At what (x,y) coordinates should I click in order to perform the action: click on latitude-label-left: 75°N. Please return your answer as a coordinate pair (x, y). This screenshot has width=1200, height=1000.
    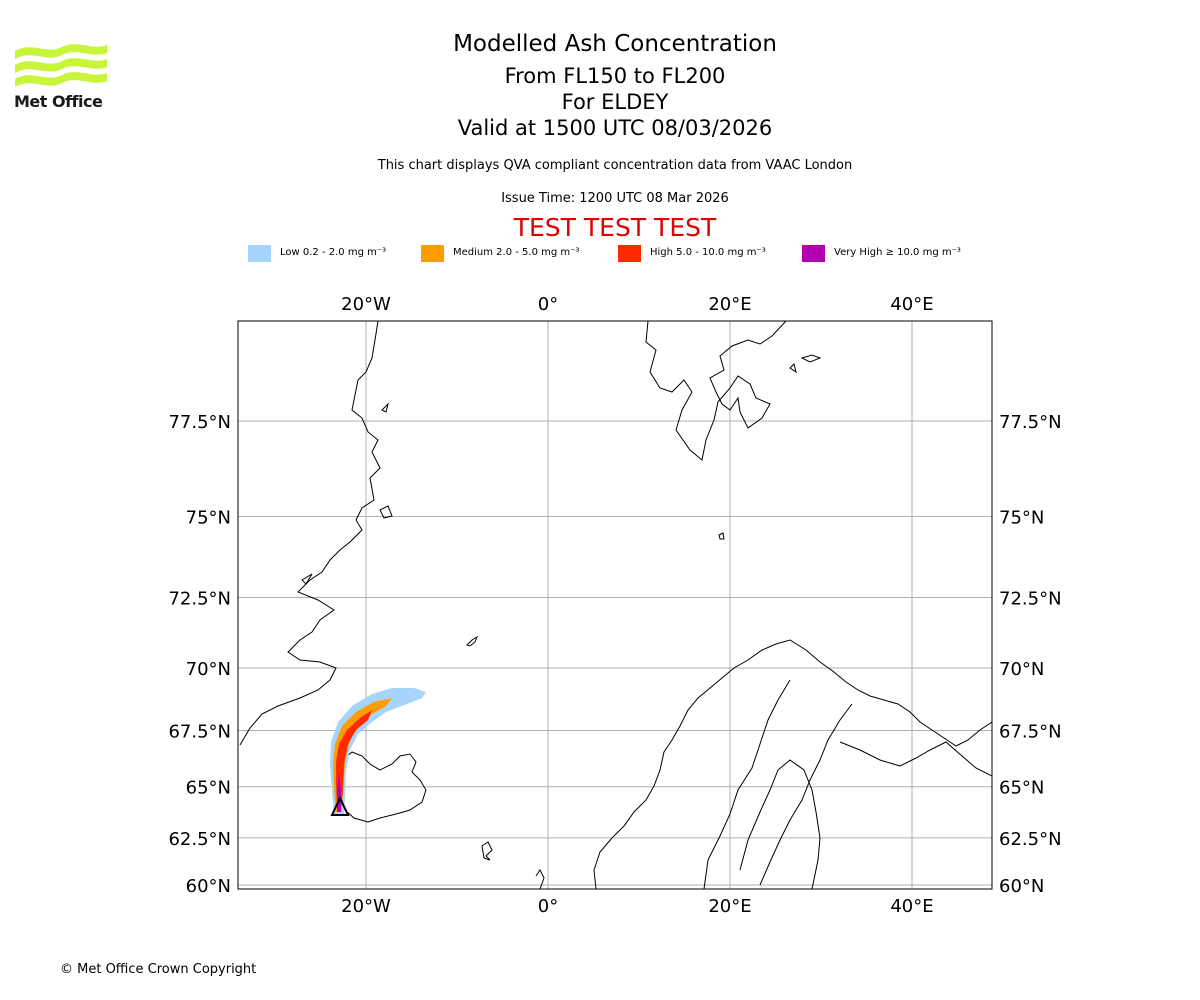
    Looking at the image, I should click on (208, 517).